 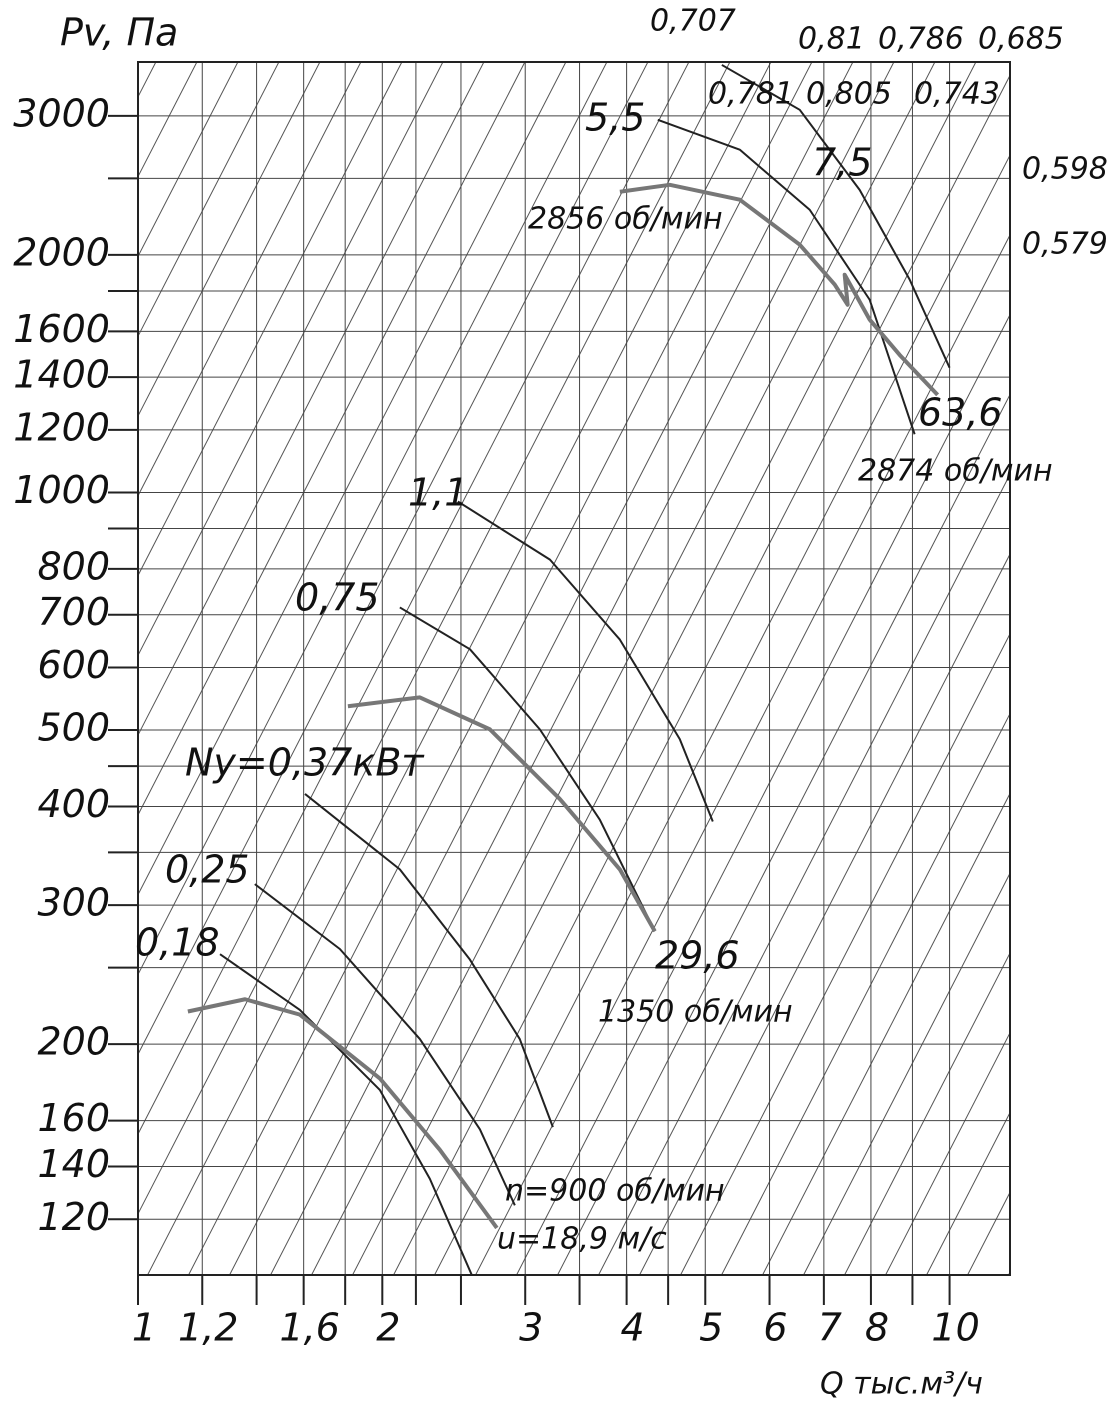 What do you see at coordinates (61, 490) in the screenshot?
I see `y-tick-label: 1000` at bounding box center [61, 490].